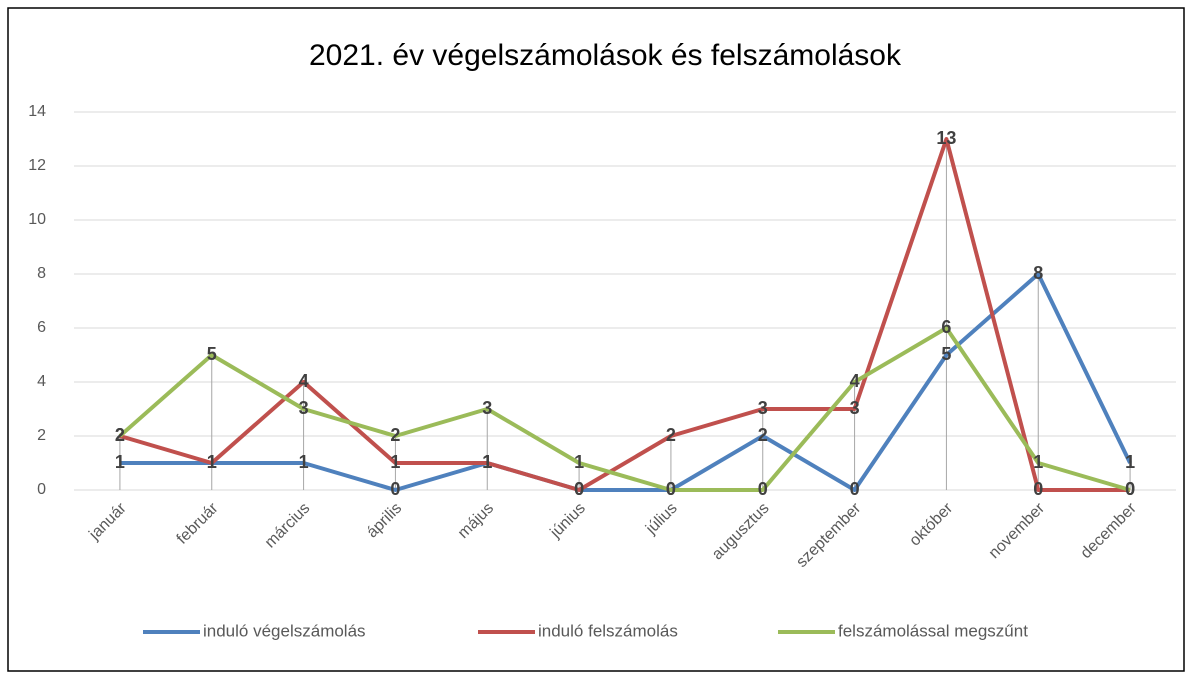 Image resolution: width=1193 pixels, height=680 pixels. Describe the element at coordinates (284, 630) in the screenshot. I see `legend-label: induló végelszámolás` at that location.